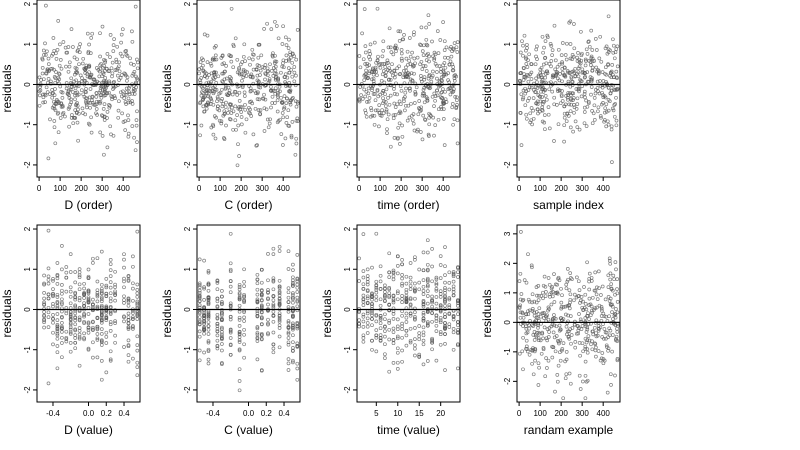 This screenshot has width=800, height=450. Describe the element at coordinates (561, 413) in the screenshot. I see `x-tick-label: 200` at that location.